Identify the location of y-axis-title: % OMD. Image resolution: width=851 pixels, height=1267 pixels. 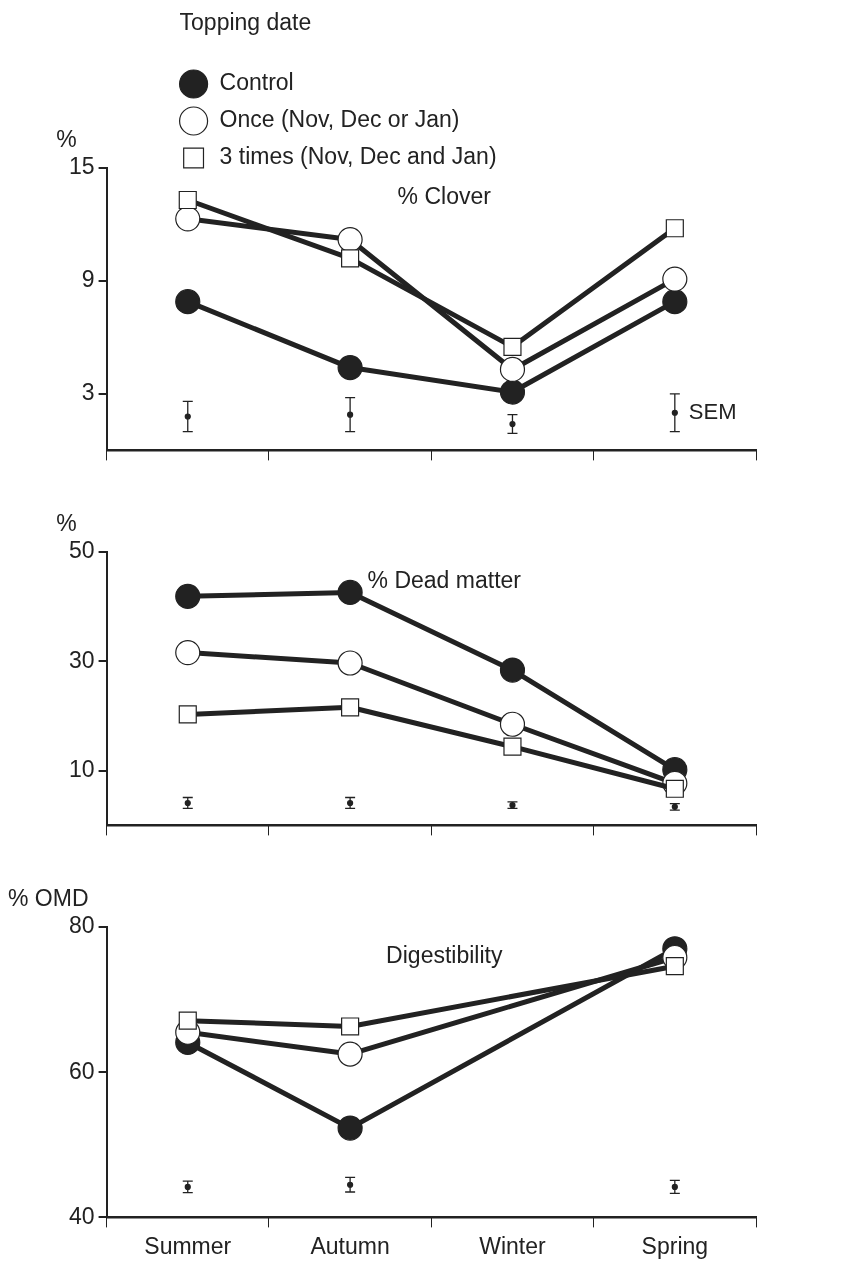
(48, 897).